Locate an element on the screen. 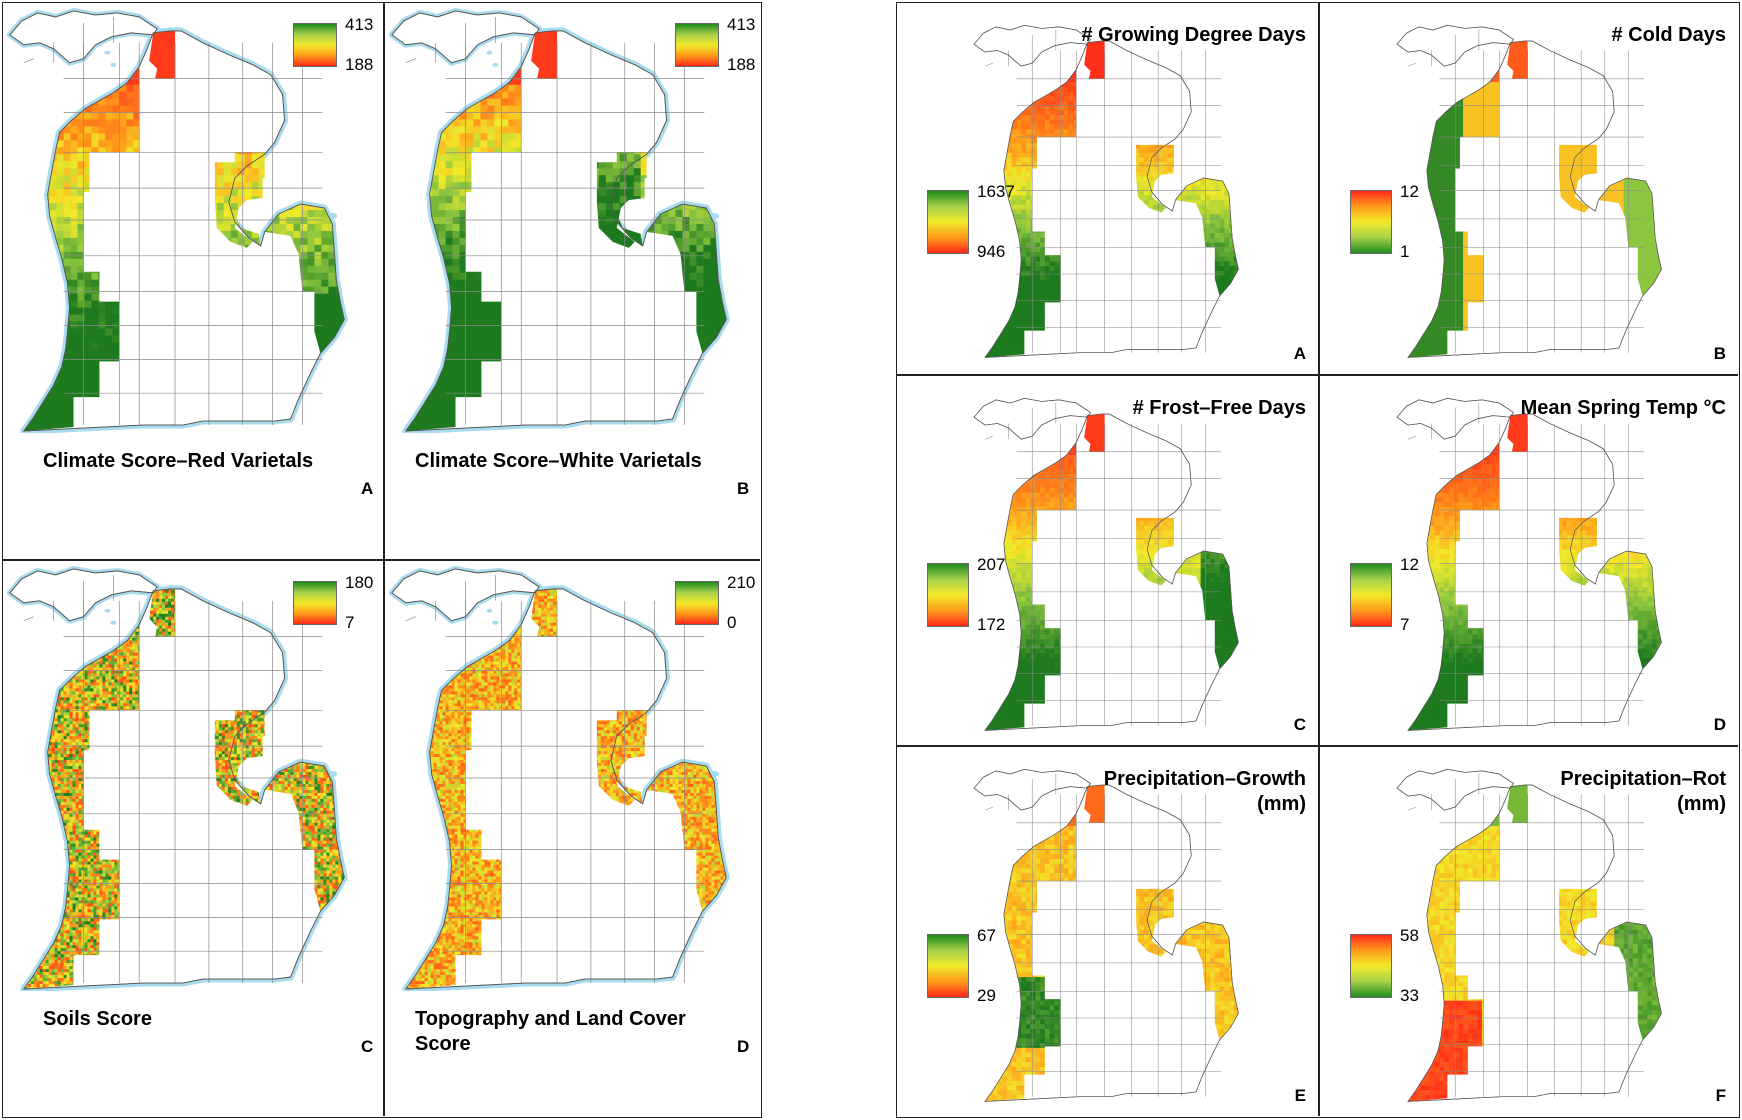  panel-title: # Growing Degree Days is located at coordinates (1193, 35).